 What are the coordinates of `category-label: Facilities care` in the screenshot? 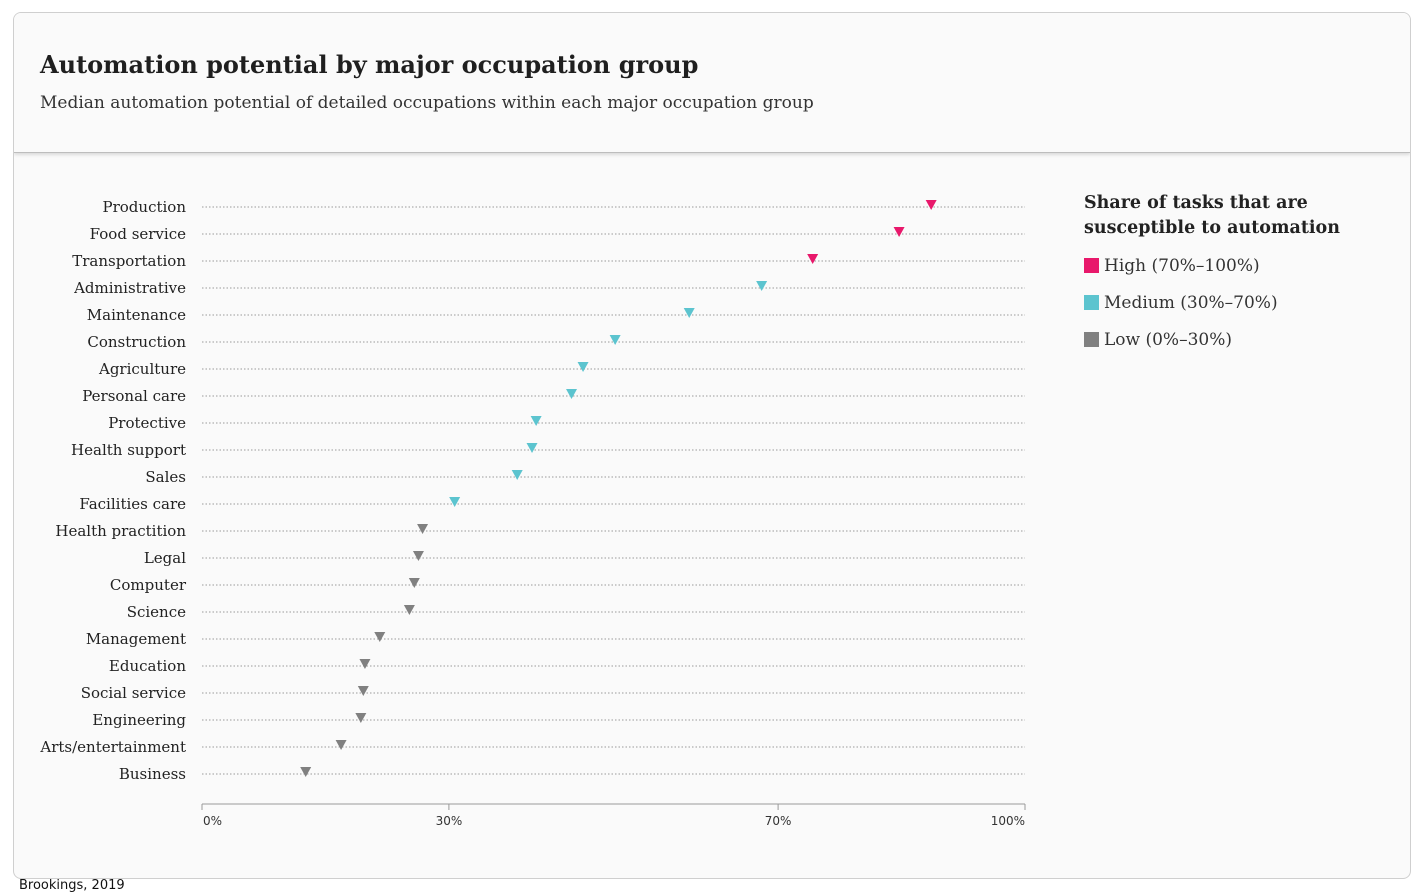 It's located at (132, 504).